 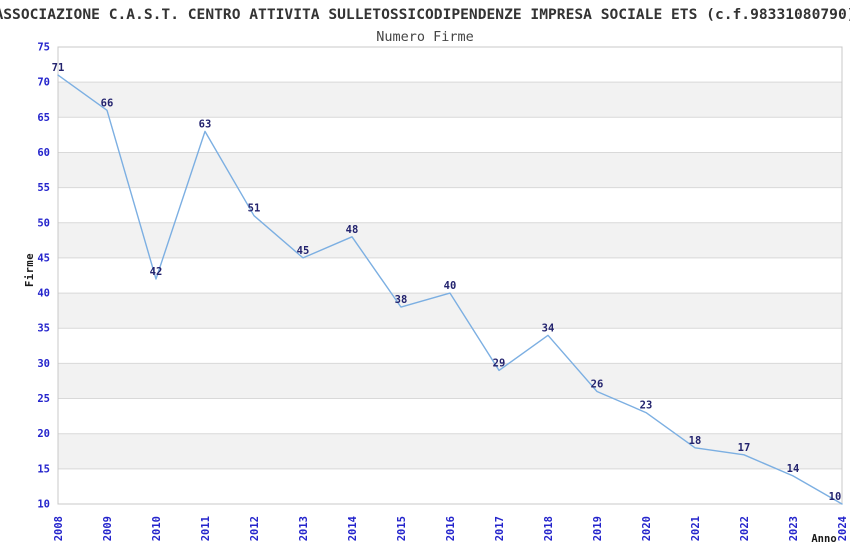 I want to click on x-tick-label: 2009, so click(x=108, y=528).